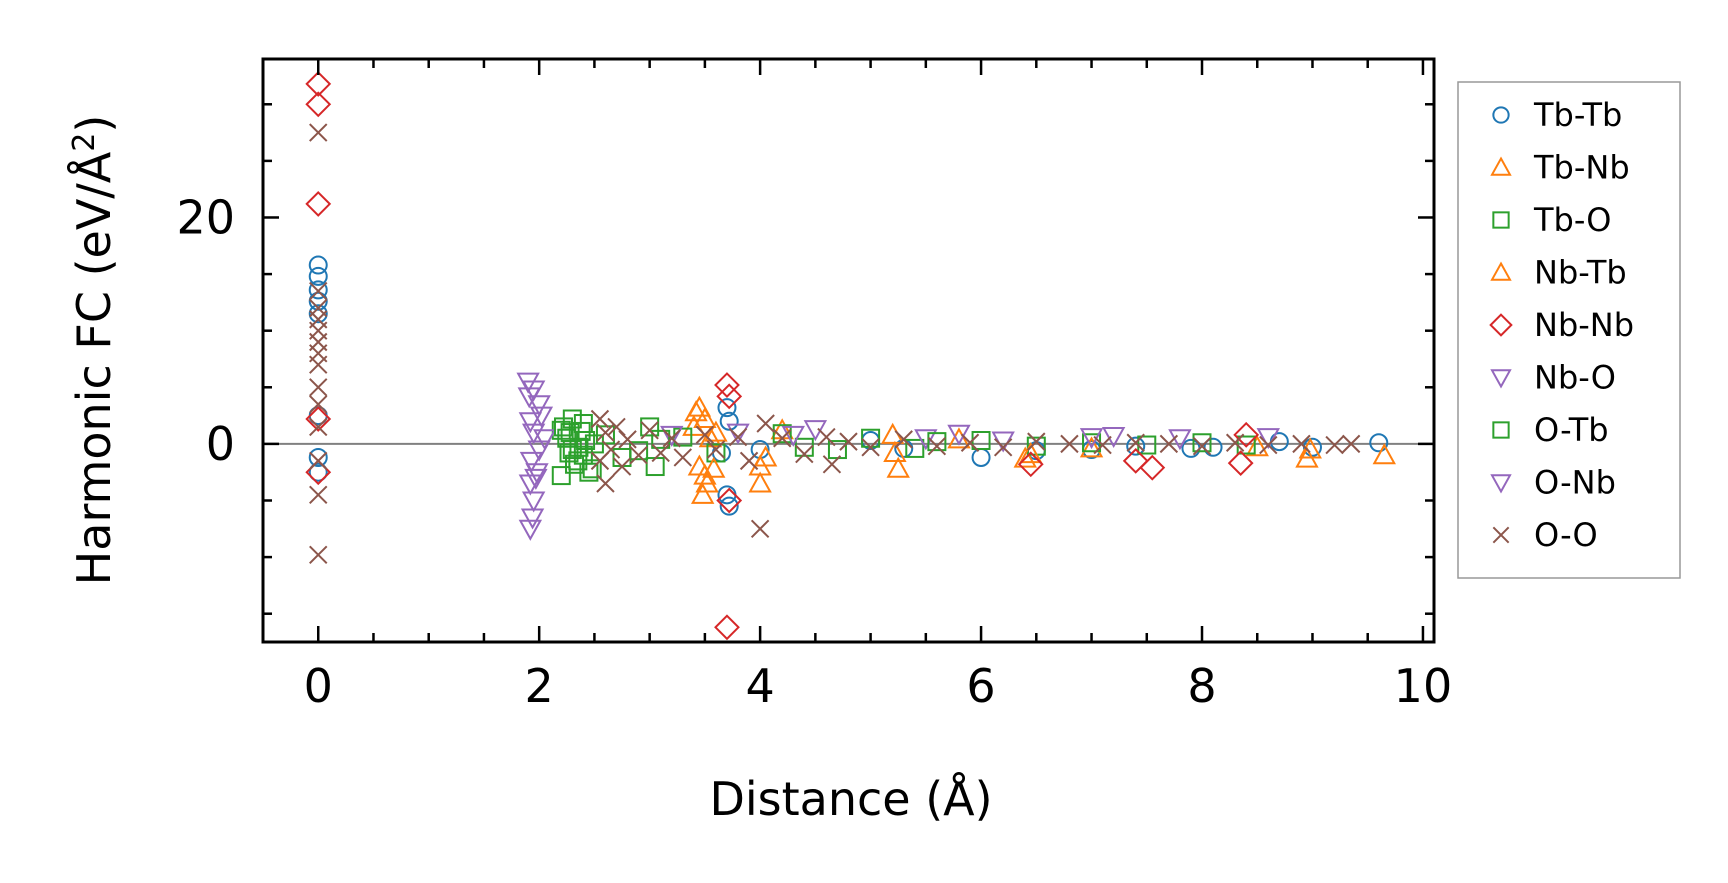 The width and height of the screenshot is (1728, 883). I want to click on y-tick-label: 0, so click(220, 444).